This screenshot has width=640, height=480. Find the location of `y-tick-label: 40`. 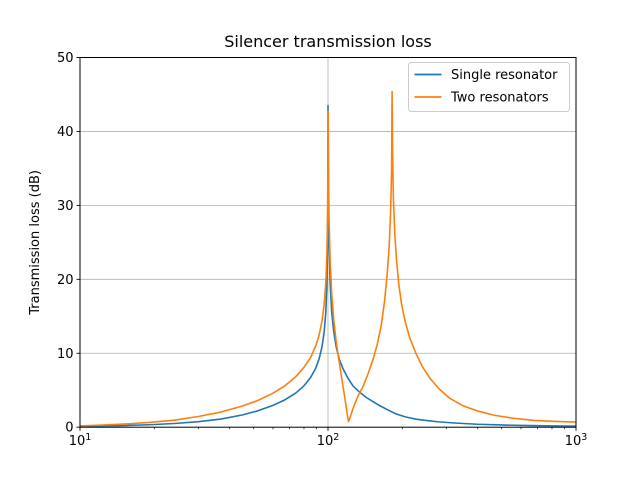

y-tick-label: 40 is located at coordinates (65, 132).